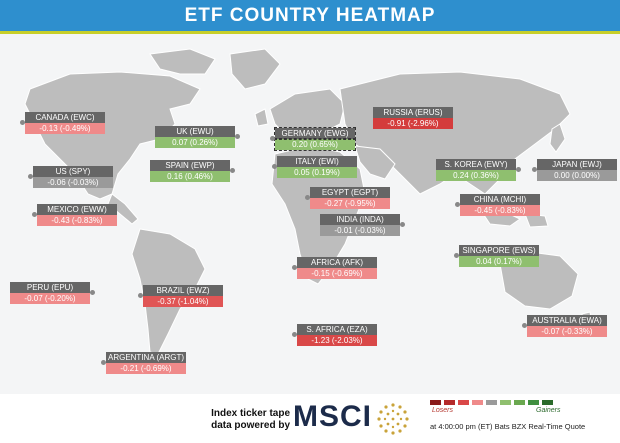  I want to click on legend-swatches, so click(510, 402).